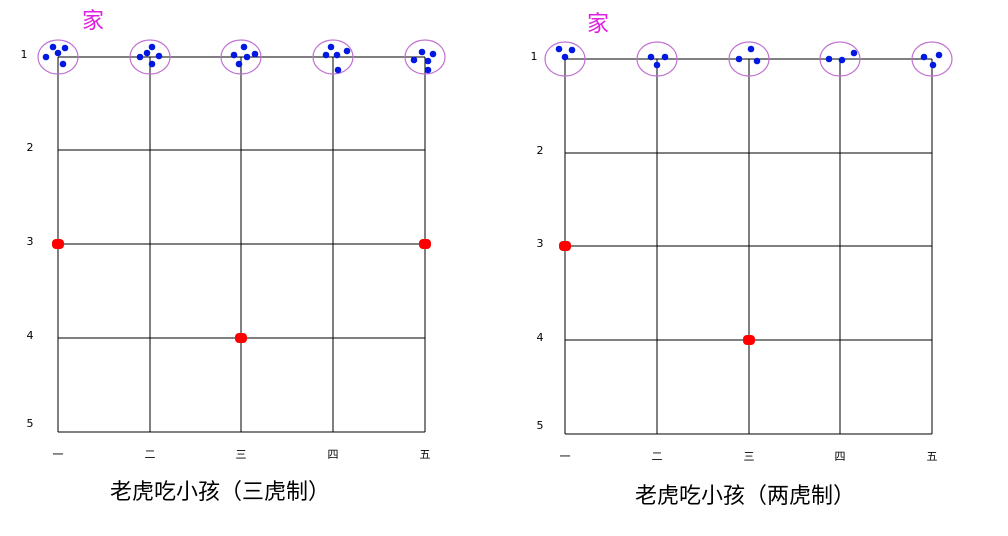 Image resolution: width=1008 pixels, height=536 pixels. What do you see at coordinates (220, 492) in the screenshot?
I see `caption: 老虎吃小孩（三虎制）` at bounding box center [220, 492].